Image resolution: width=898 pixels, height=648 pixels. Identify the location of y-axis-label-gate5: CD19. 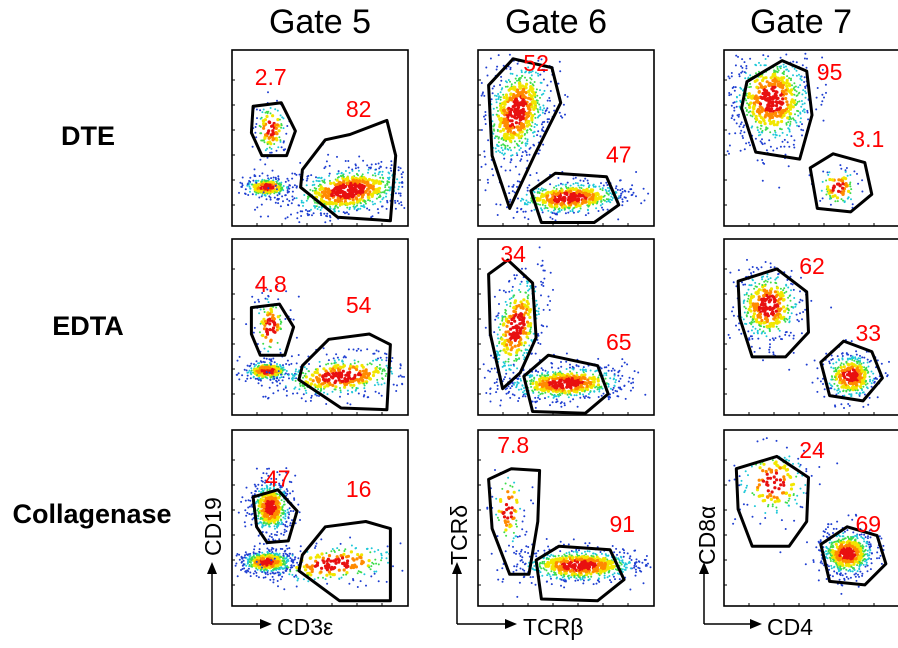
(213, 526).